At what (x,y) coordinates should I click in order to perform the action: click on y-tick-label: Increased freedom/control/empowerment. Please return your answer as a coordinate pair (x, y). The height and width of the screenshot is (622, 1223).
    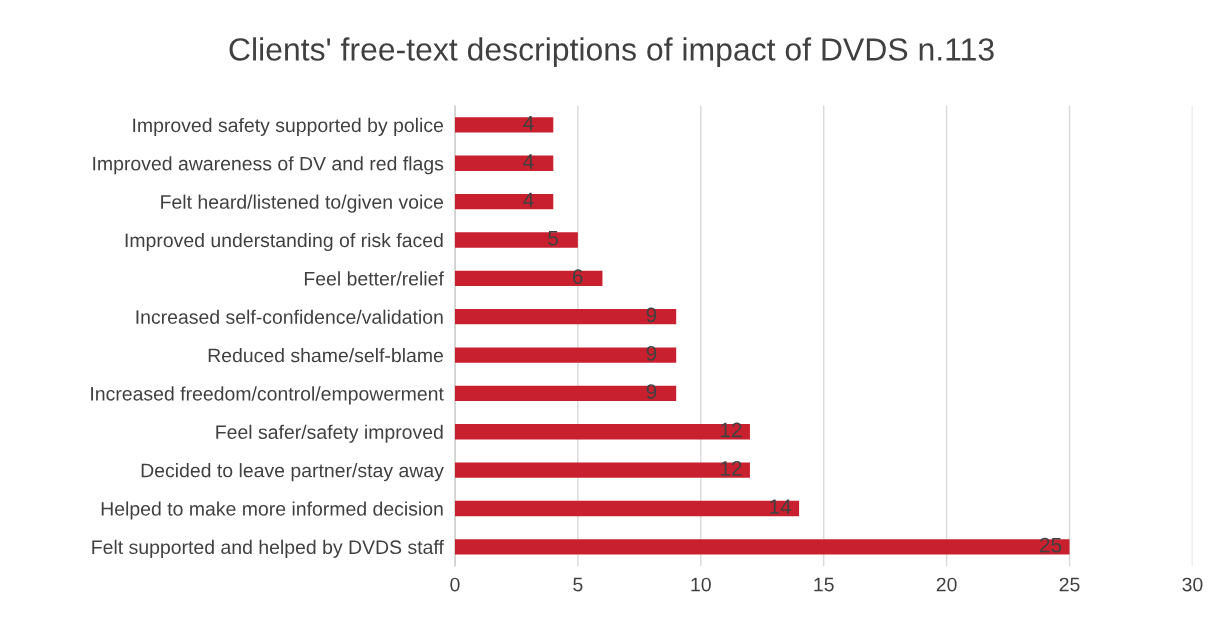
    Looking at the image, I should click on (267, 395).